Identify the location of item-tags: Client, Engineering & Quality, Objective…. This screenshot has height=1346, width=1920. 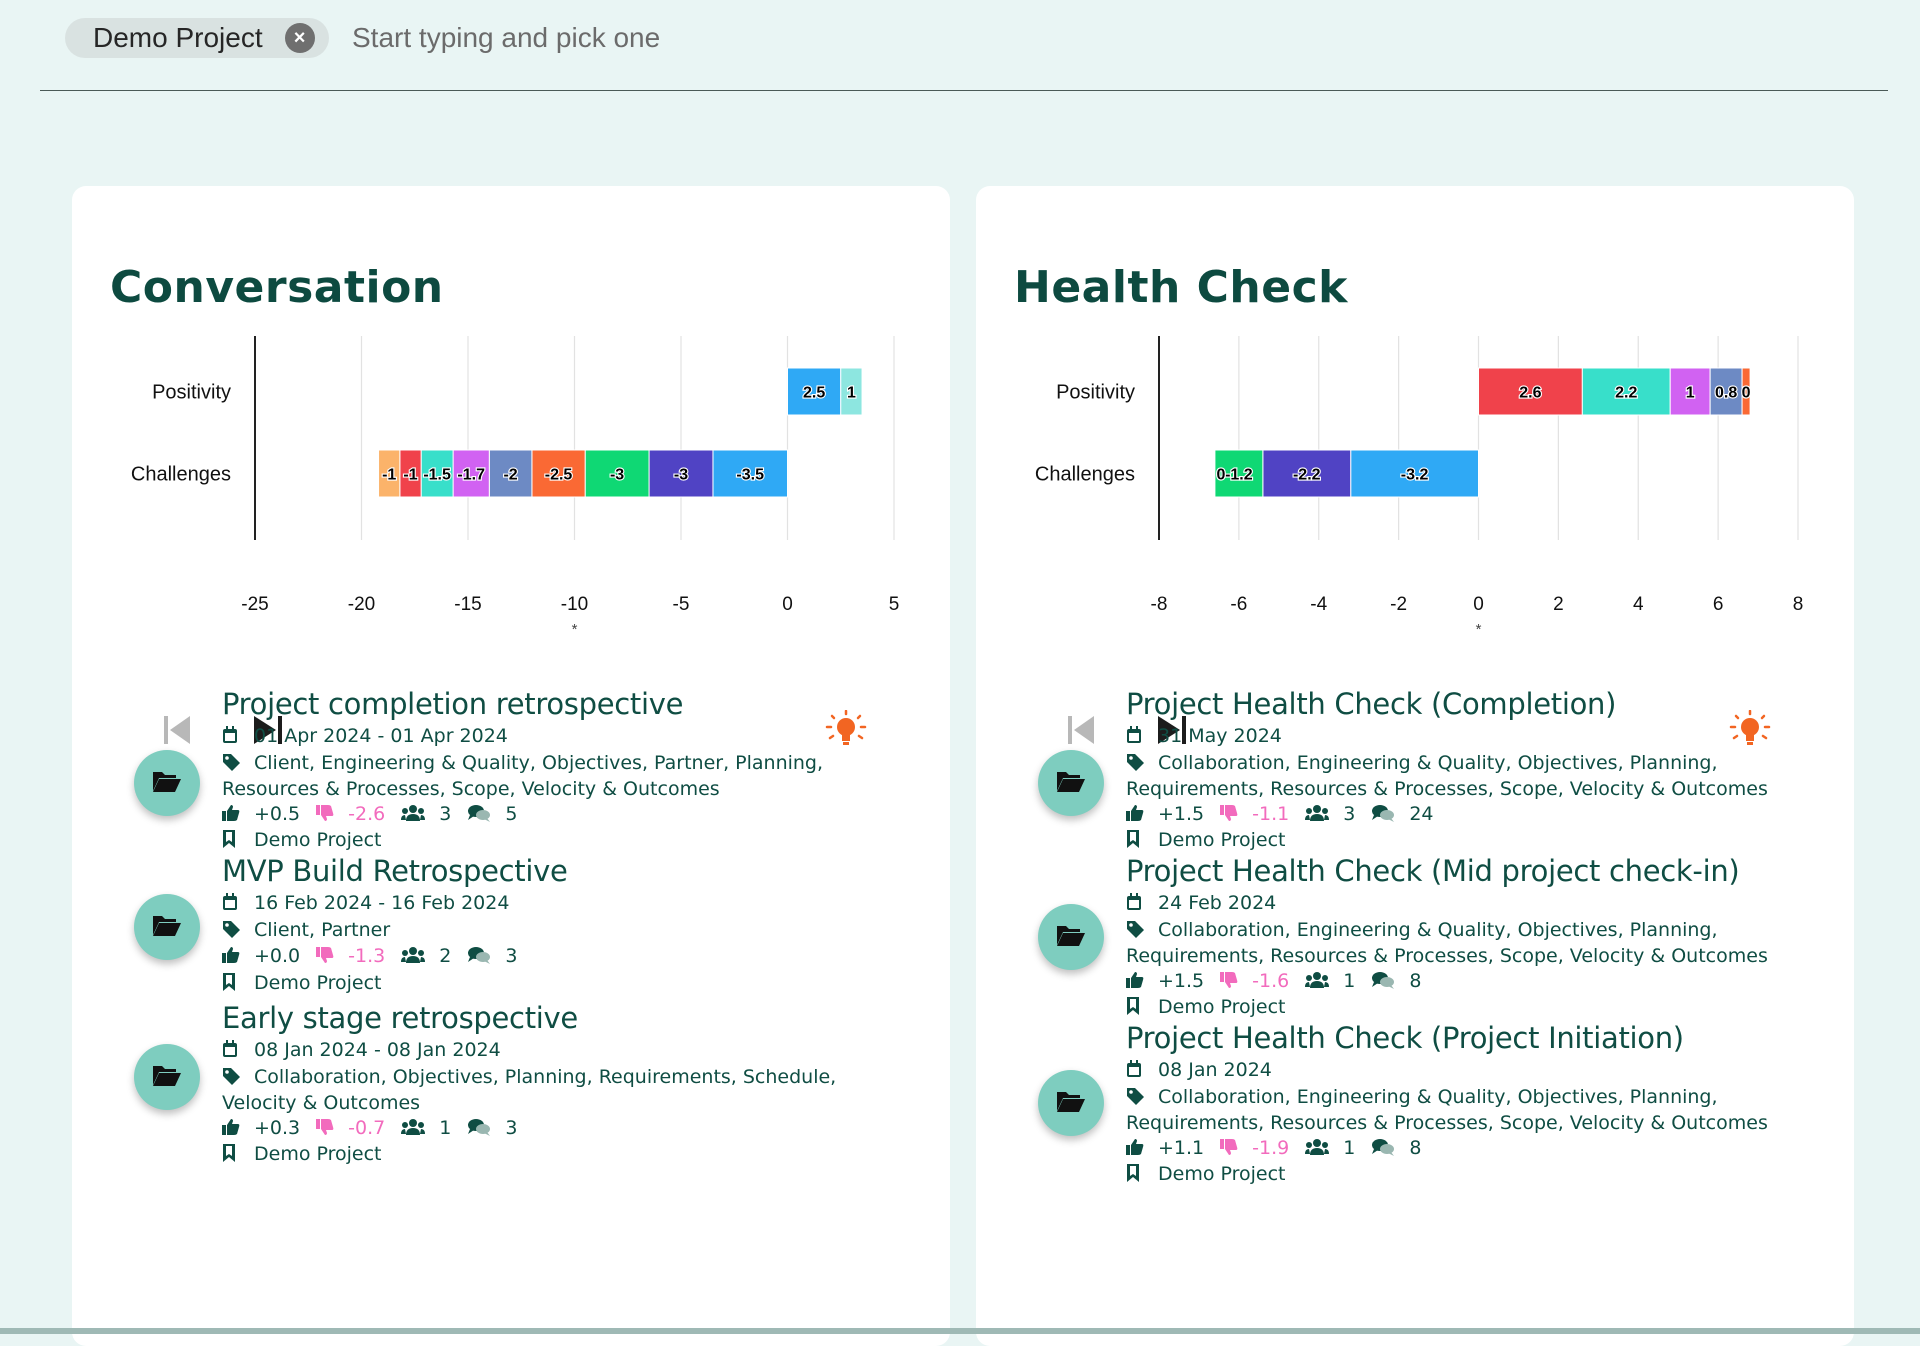
(523, 776).